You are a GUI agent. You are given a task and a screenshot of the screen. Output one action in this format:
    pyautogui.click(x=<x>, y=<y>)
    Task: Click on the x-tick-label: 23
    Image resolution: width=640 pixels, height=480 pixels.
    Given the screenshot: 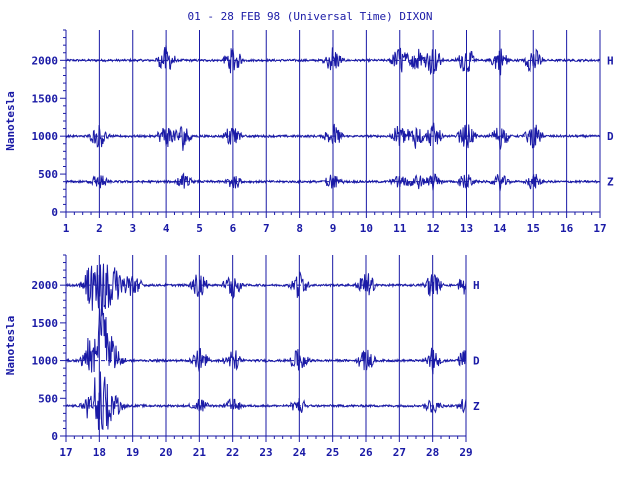 What is the action you would take?
    pyautogui.click(x=265, y=452)
    